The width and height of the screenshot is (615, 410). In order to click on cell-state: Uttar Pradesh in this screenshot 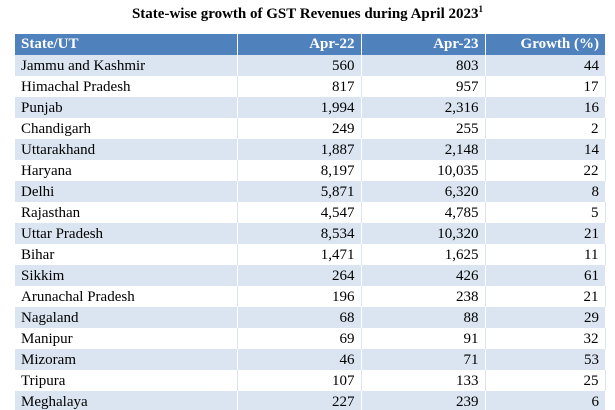, I will do `click(126, 233)`.